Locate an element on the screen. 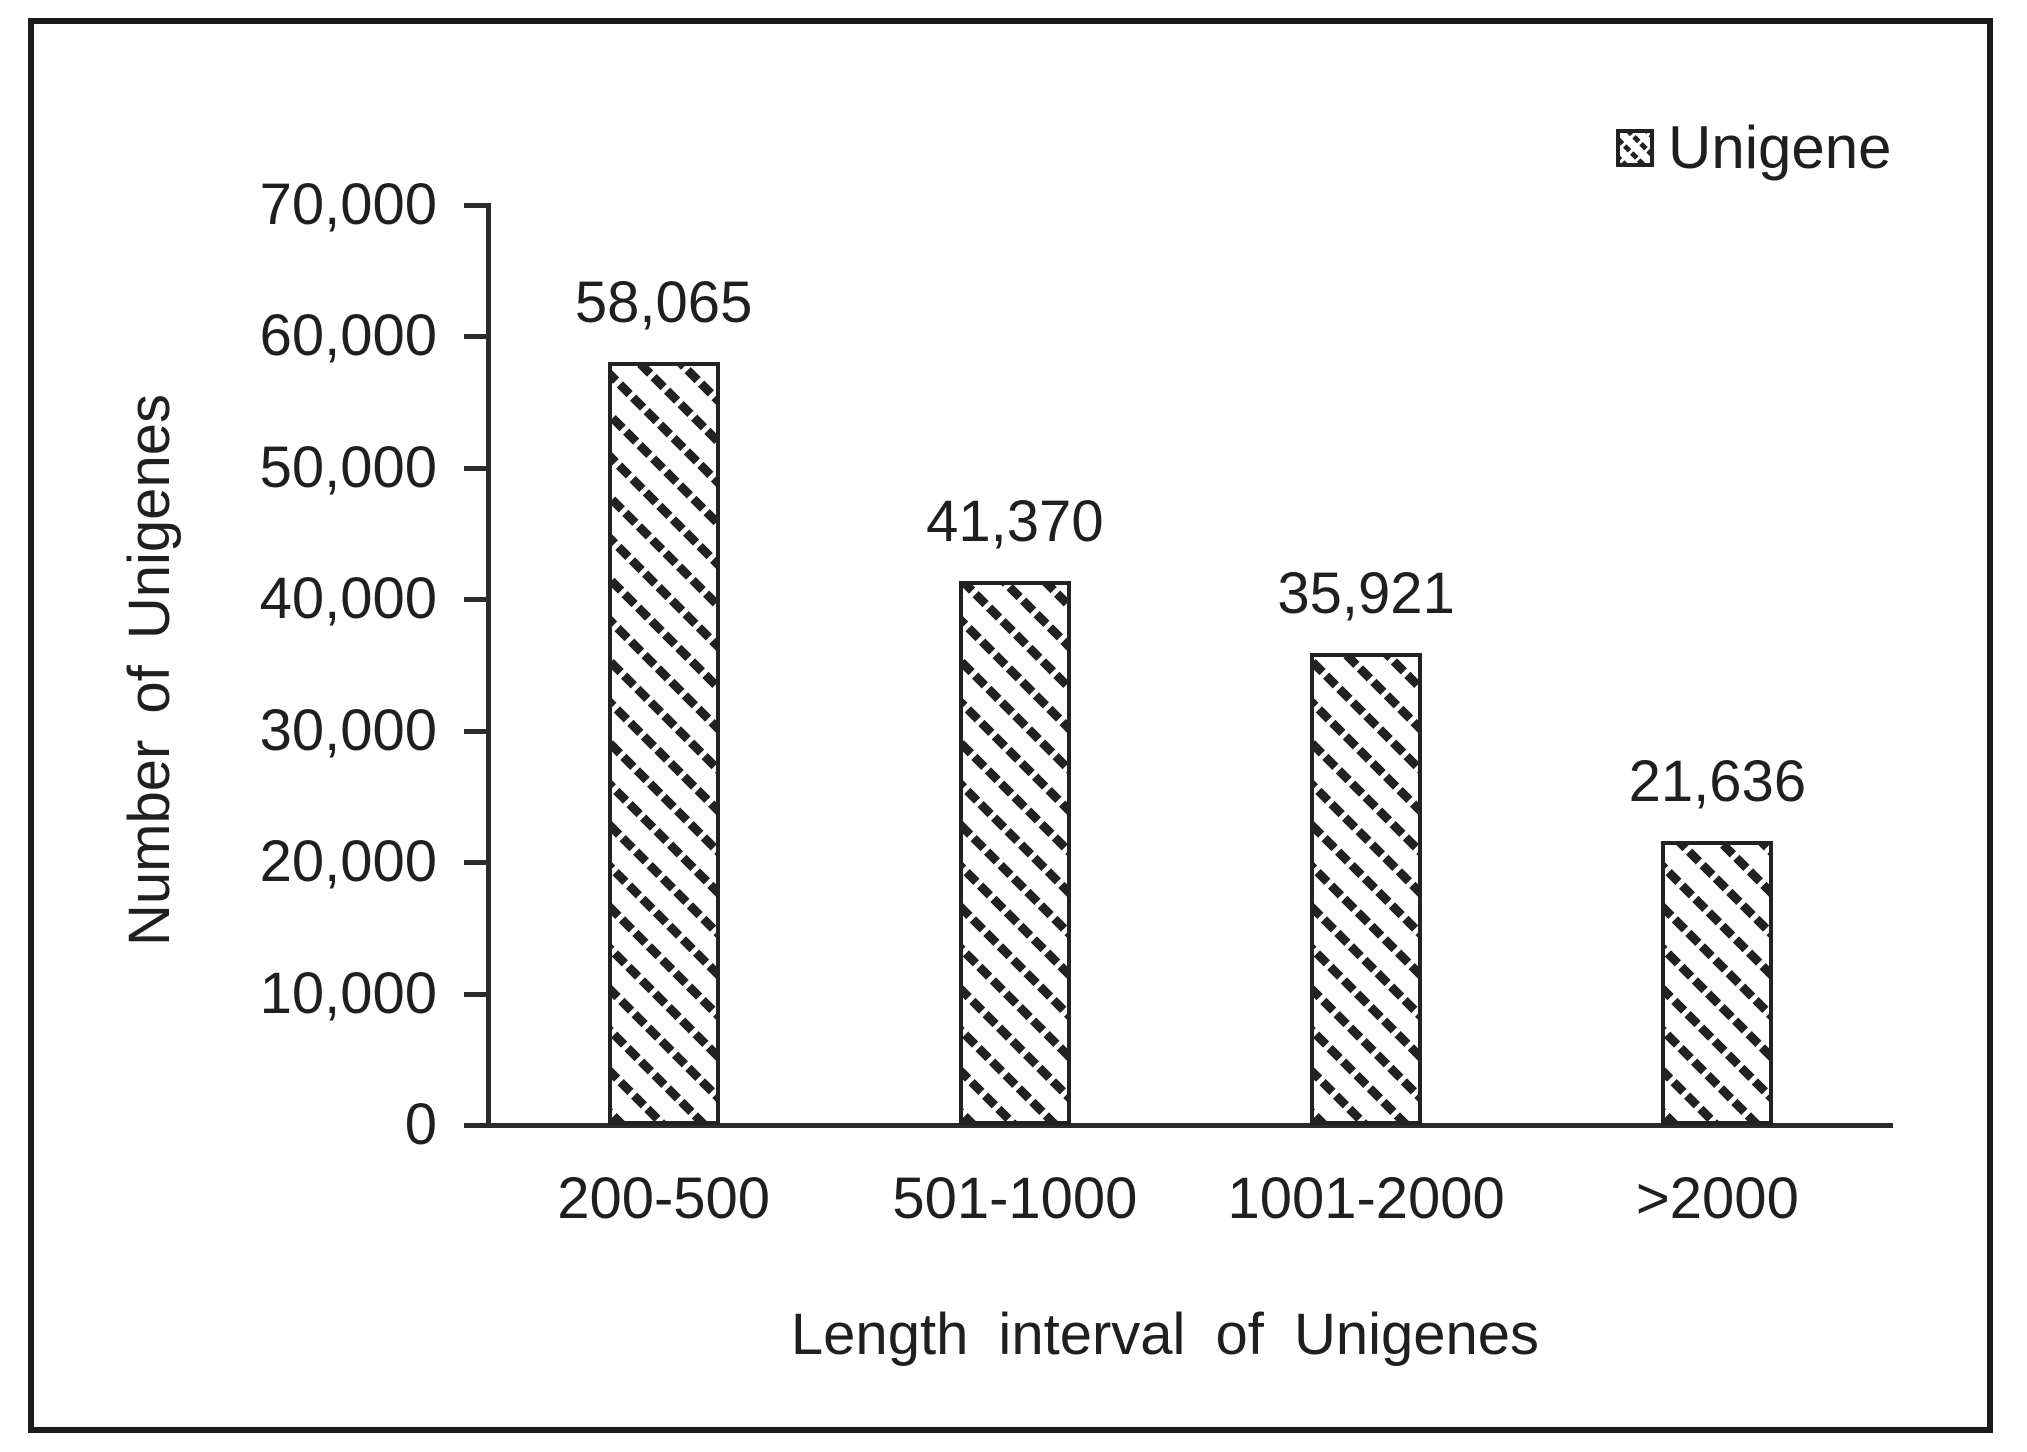  y-tick-label: 60,000 is located at coordinates (348, 336).